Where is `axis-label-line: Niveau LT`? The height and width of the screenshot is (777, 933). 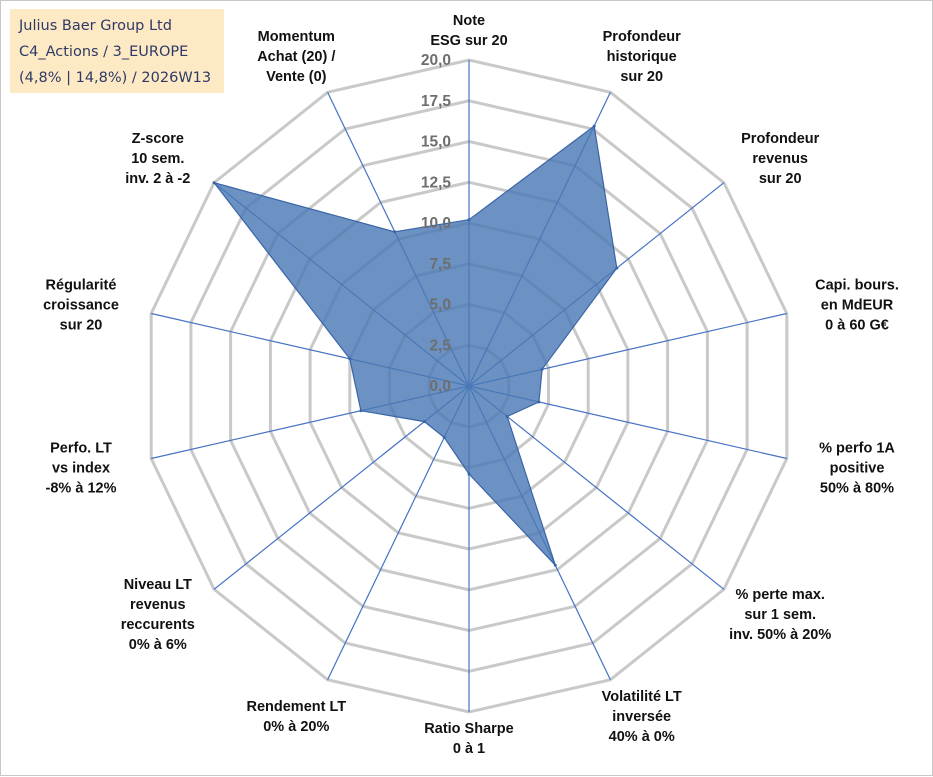 axis-label-line: Niveau LT is located at coordinates (158, 585).